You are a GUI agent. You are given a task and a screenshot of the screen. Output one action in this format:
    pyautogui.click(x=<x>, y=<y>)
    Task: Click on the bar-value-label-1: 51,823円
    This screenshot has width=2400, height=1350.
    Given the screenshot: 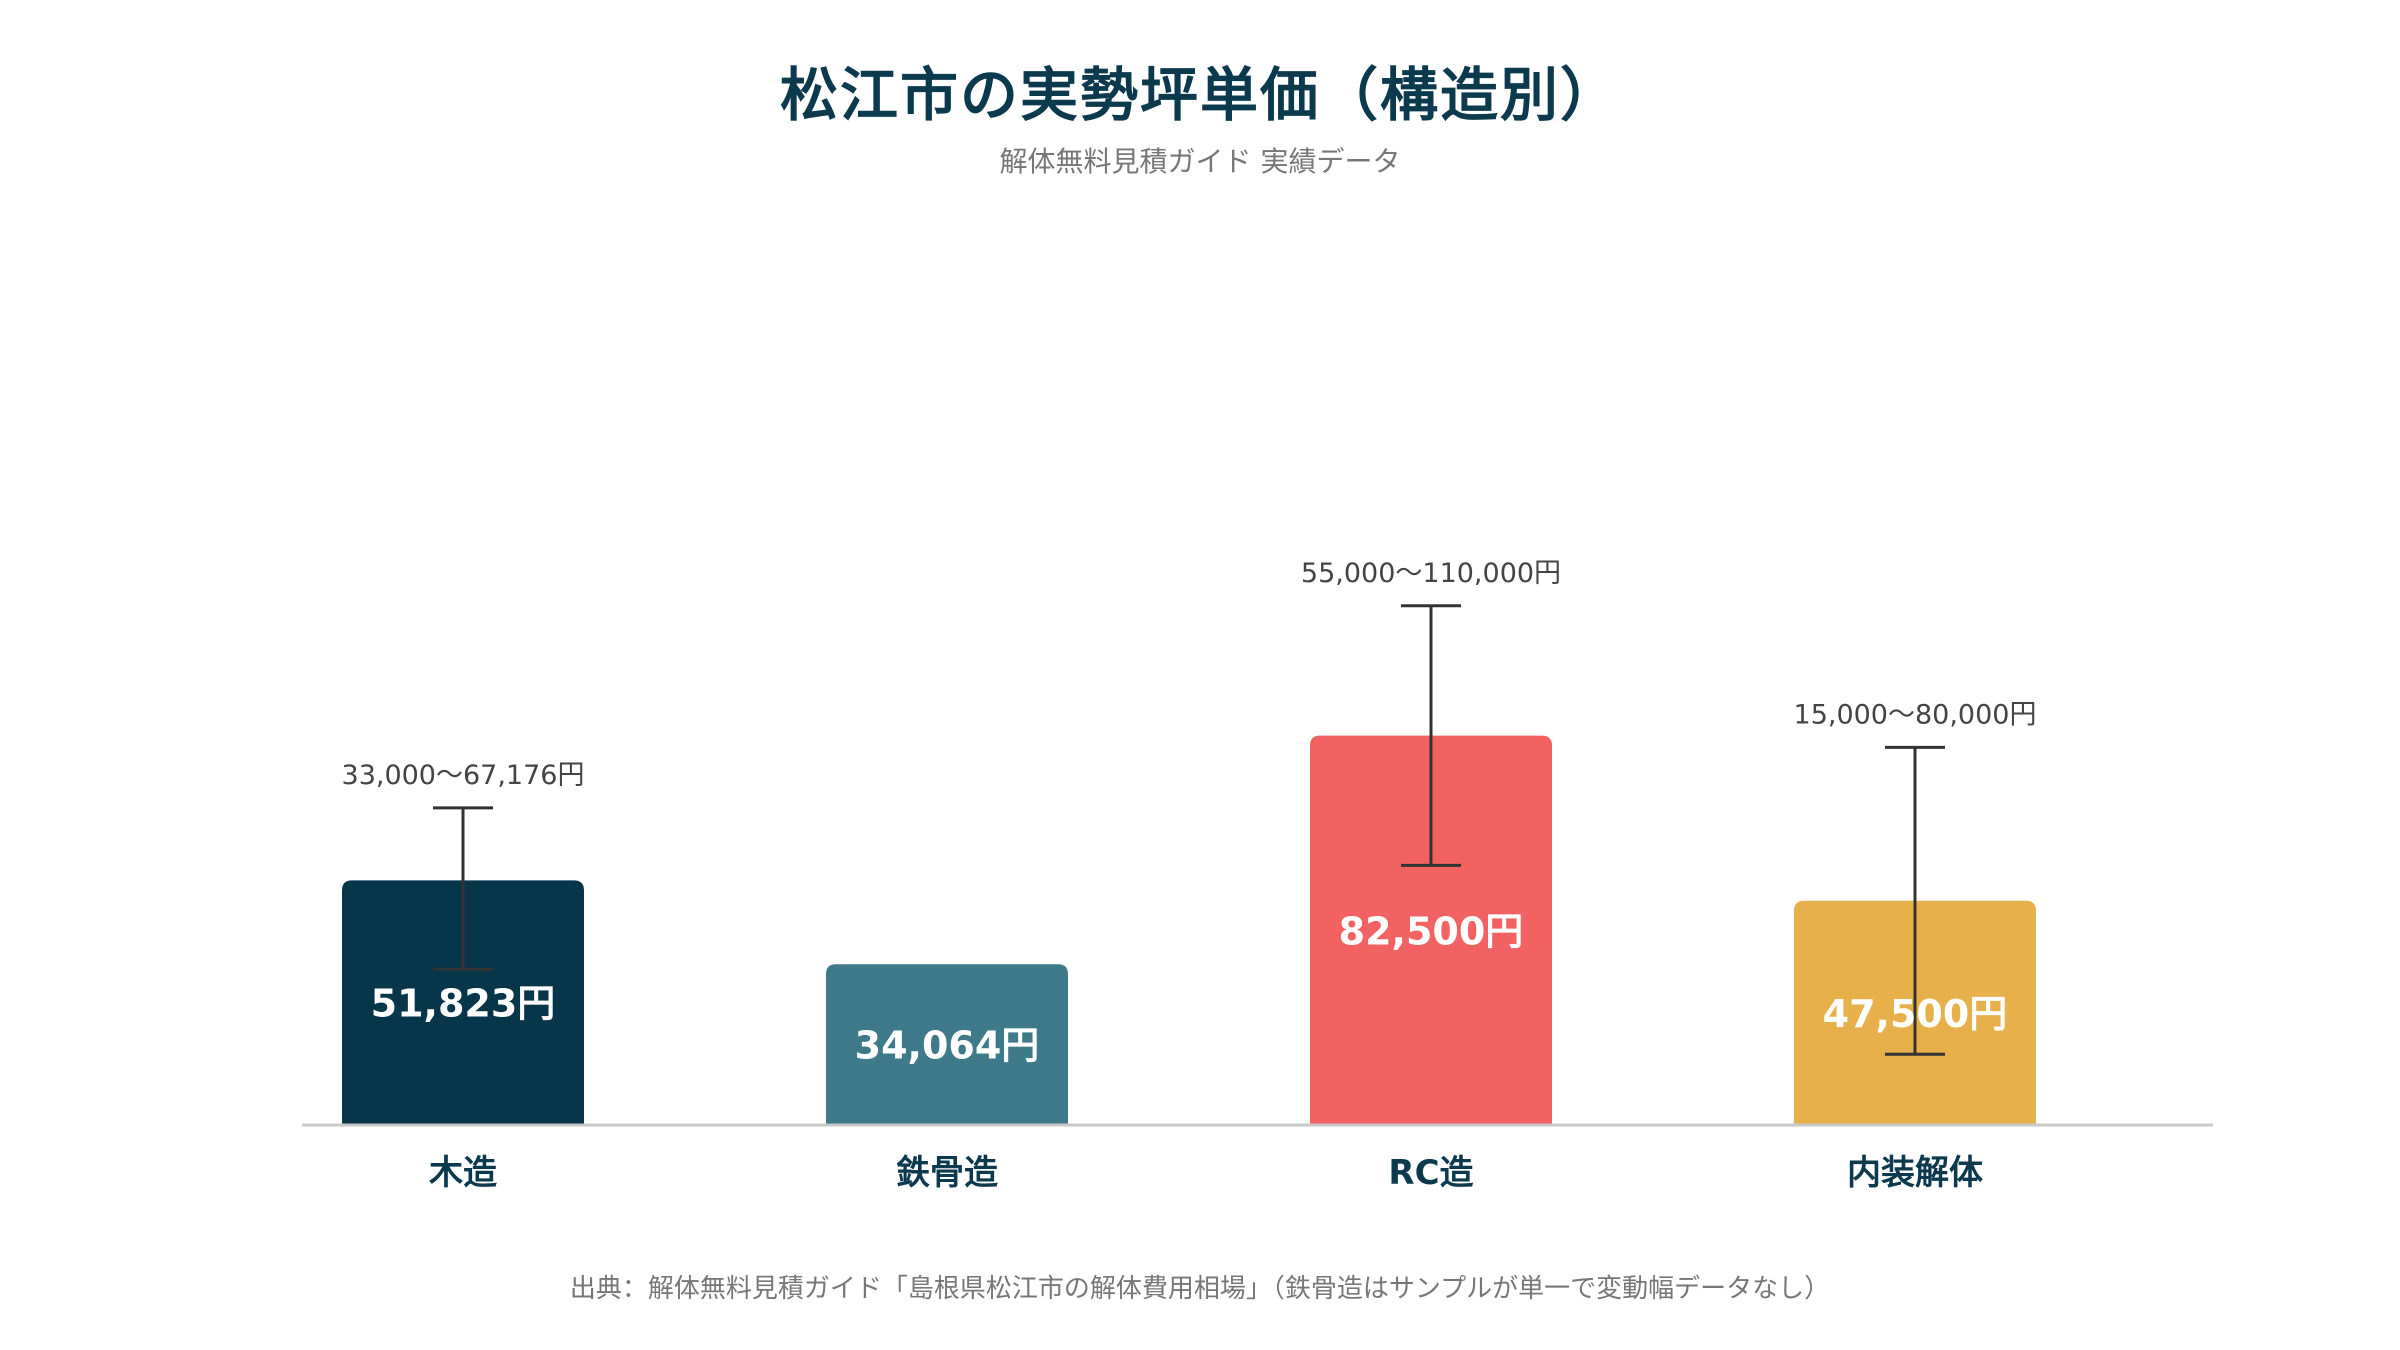 What is the action you would take?
    pyautogui.click(x=463, y=1004)
    